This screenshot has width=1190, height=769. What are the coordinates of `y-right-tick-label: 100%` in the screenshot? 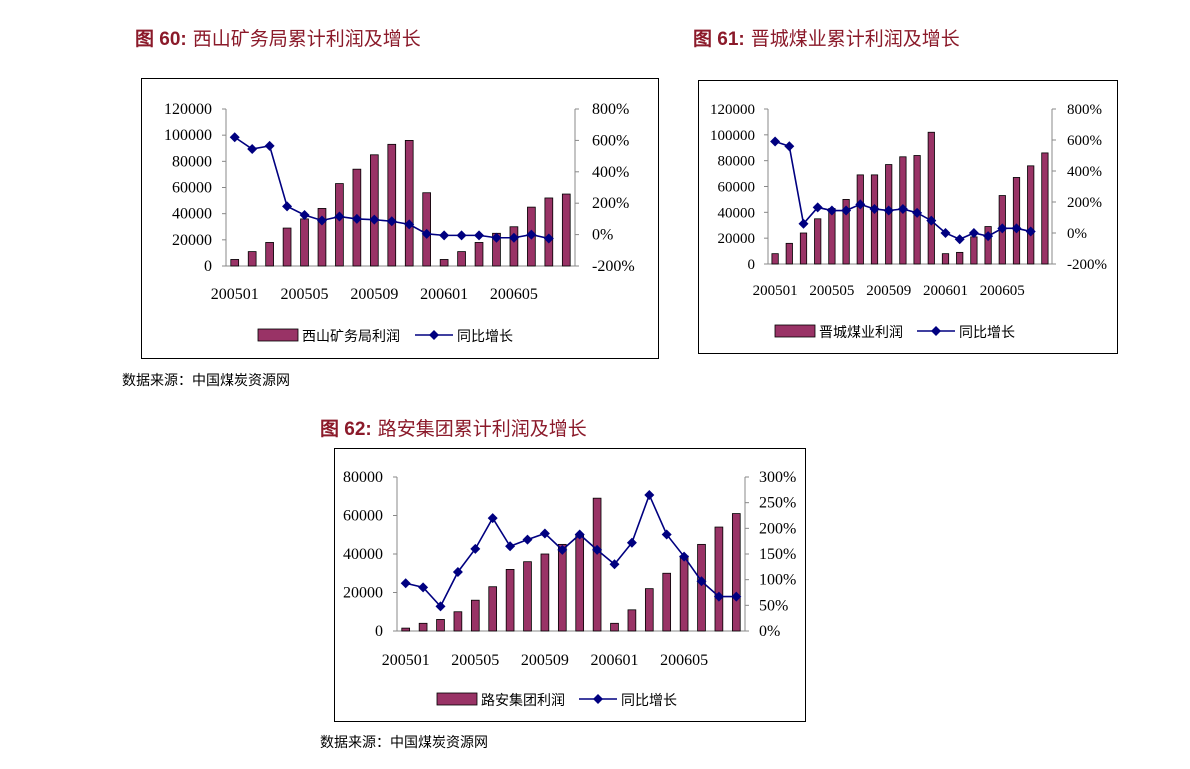 It's located at (777, 580).